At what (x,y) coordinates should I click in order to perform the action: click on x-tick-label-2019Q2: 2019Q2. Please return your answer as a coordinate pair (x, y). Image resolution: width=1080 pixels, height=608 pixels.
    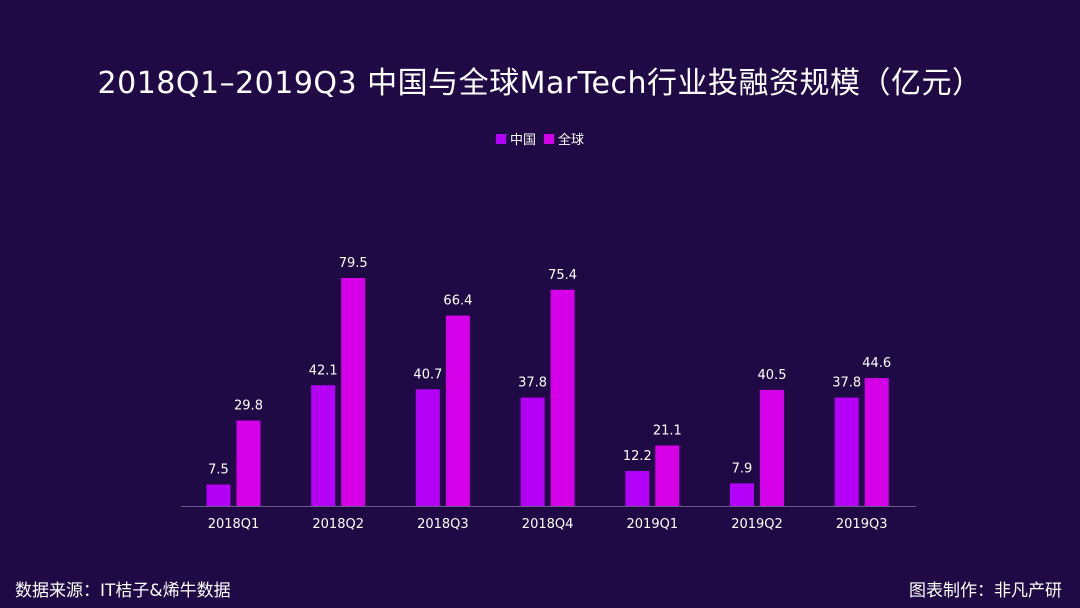
    Looking at the image, I should click on (757, 524).